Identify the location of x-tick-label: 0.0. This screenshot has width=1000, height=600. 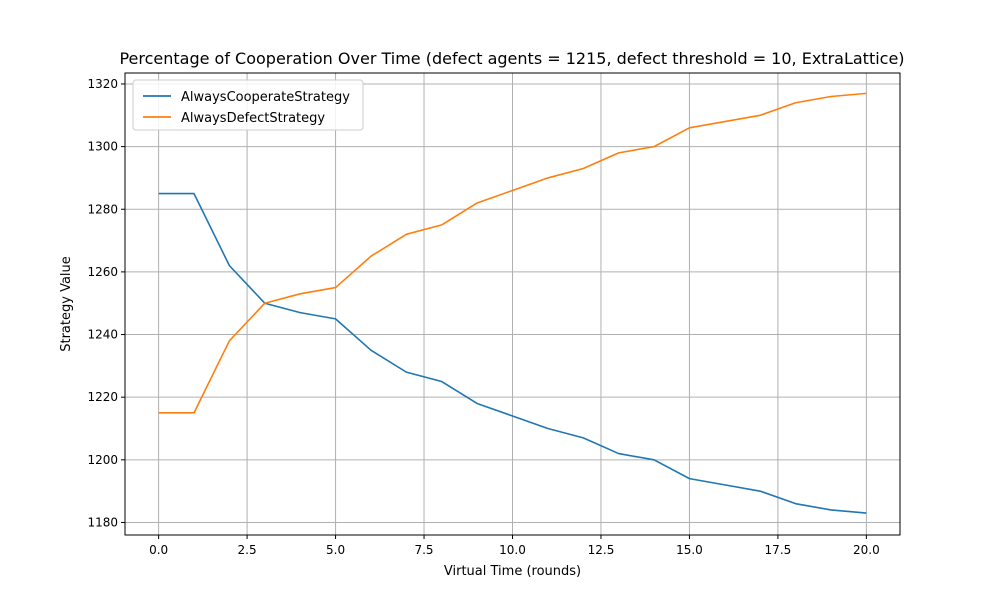
(158, 550).